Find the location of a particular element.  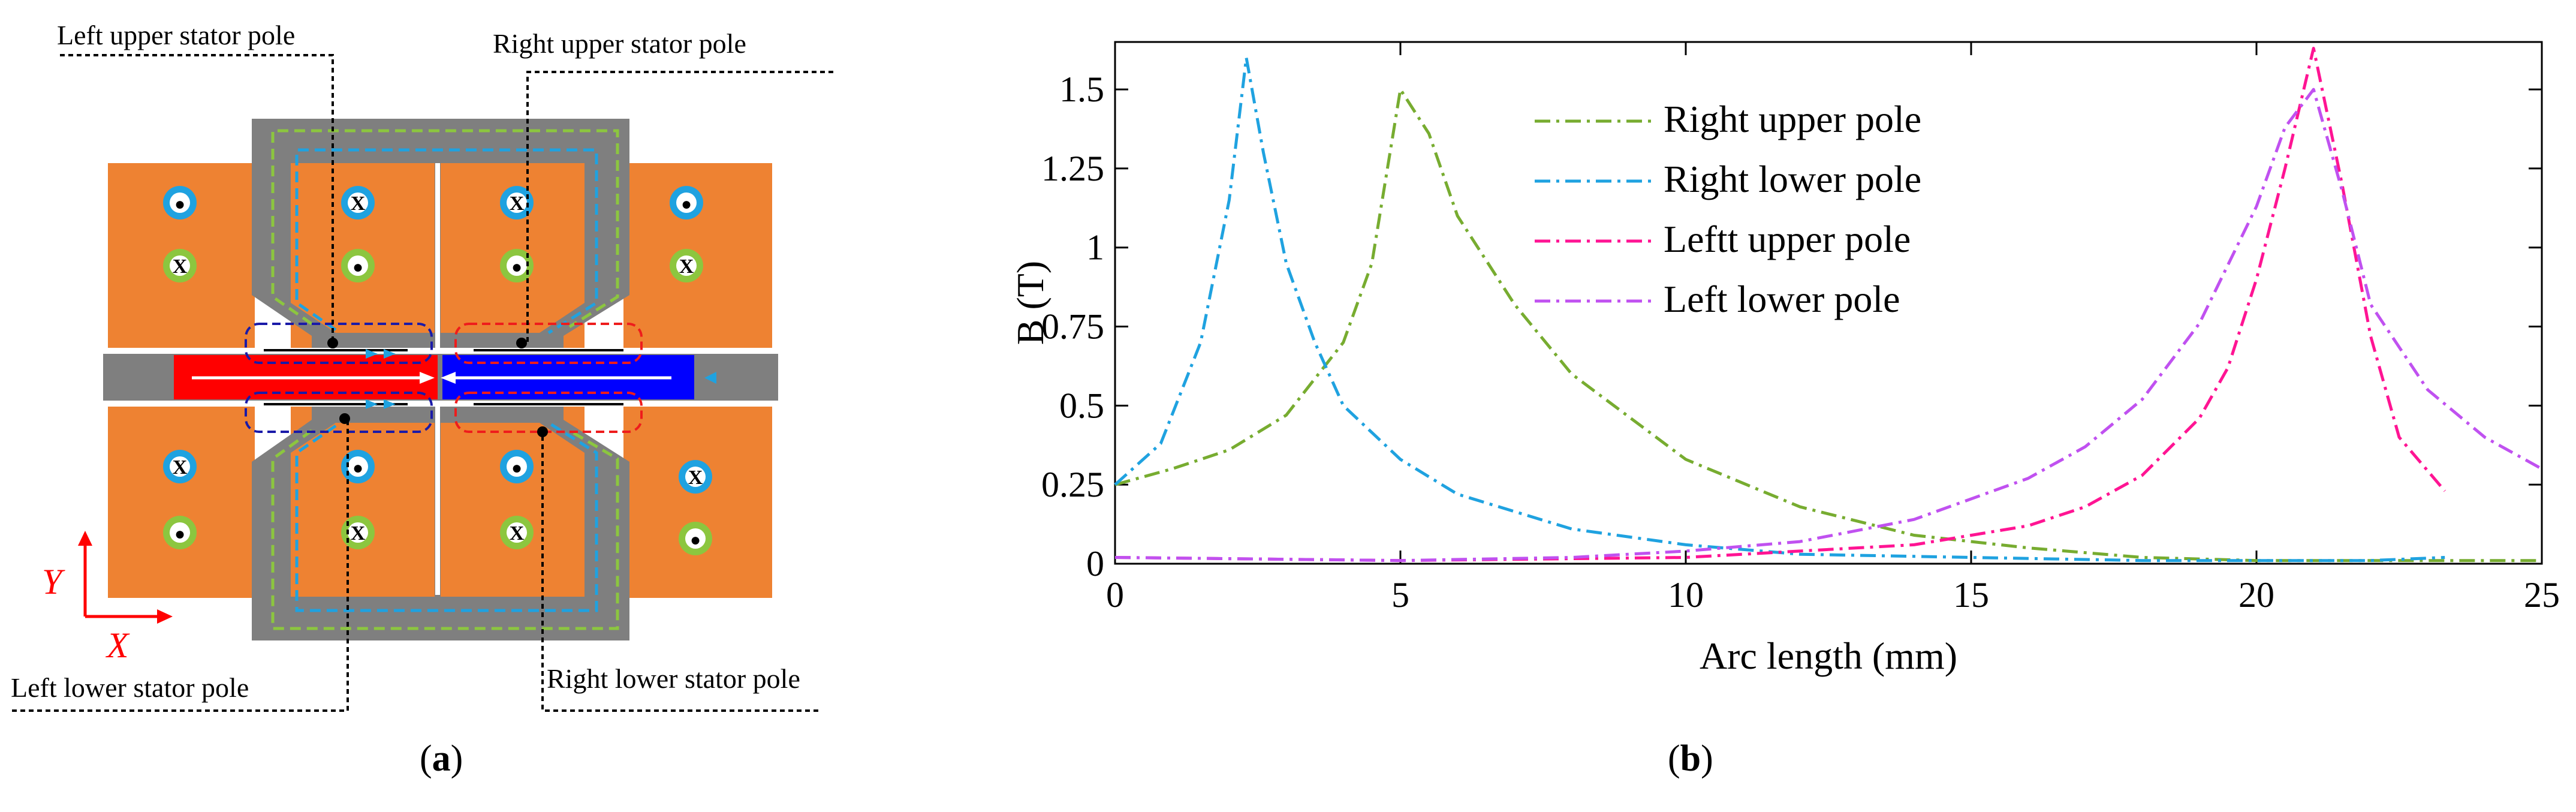

legend-entry: Right upper pole is located at coordinates (1793, 119).